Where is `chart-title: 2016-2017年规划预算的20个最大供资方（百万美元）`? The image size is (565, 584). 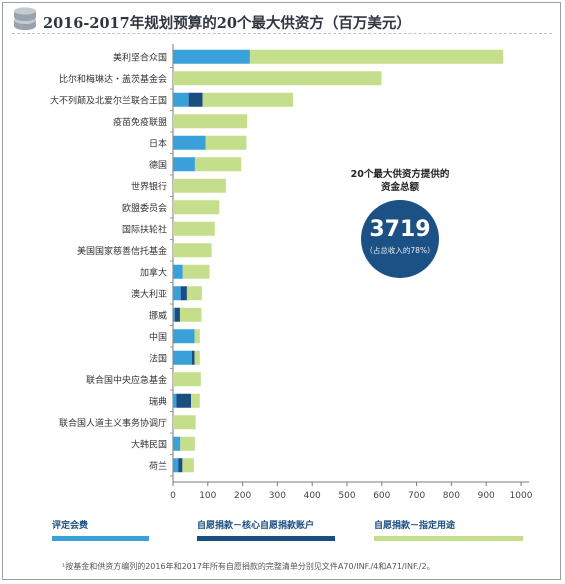
chart-title: 2016-2017年规划预算的20个最大供资方（百万美元） is located at coordinates (227, 23).